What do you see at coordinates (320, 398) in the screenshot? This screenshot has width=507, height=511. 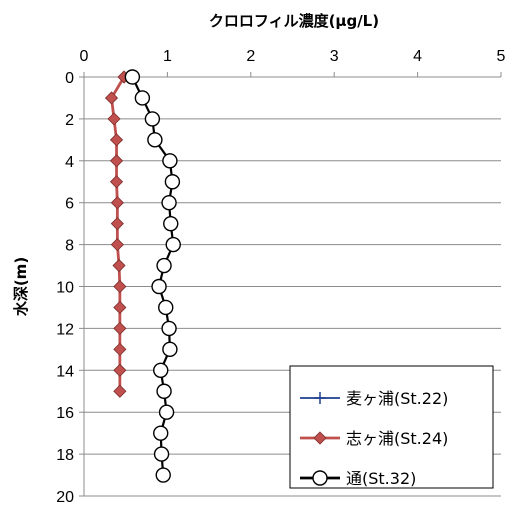 I see `data-point-plus` at bounding box center [320, 398].